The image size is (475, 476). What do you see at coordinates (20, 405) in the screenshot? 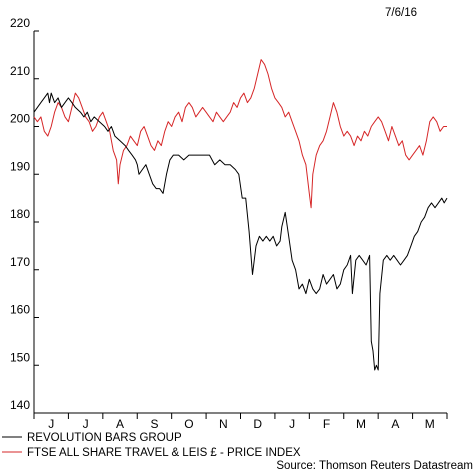
I see `y-tick-label: 140` at bounding box center [20, 405].